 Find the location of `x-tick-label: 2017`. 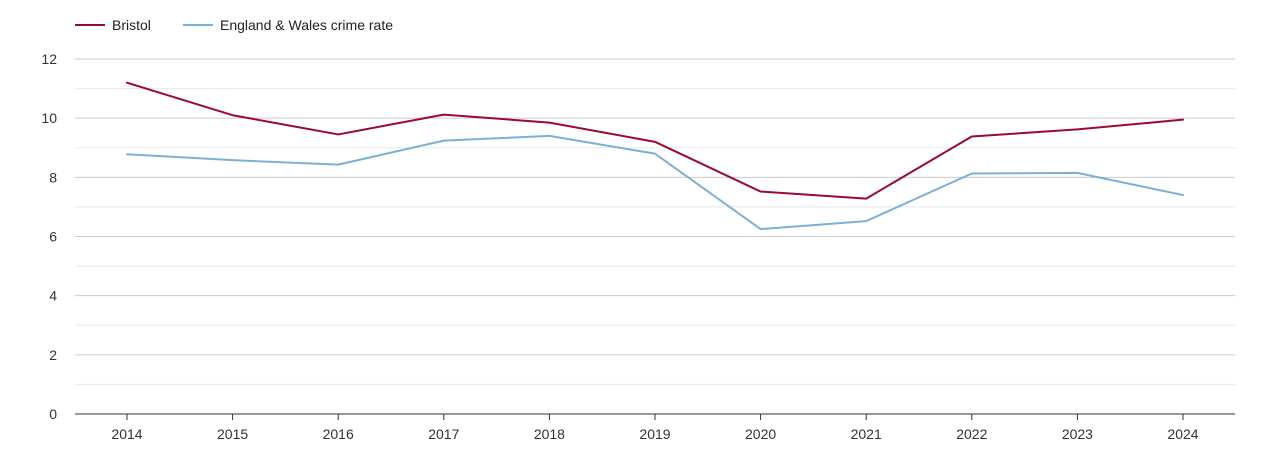

x-tick-label: 2017 is located at coordinates (443, 434).